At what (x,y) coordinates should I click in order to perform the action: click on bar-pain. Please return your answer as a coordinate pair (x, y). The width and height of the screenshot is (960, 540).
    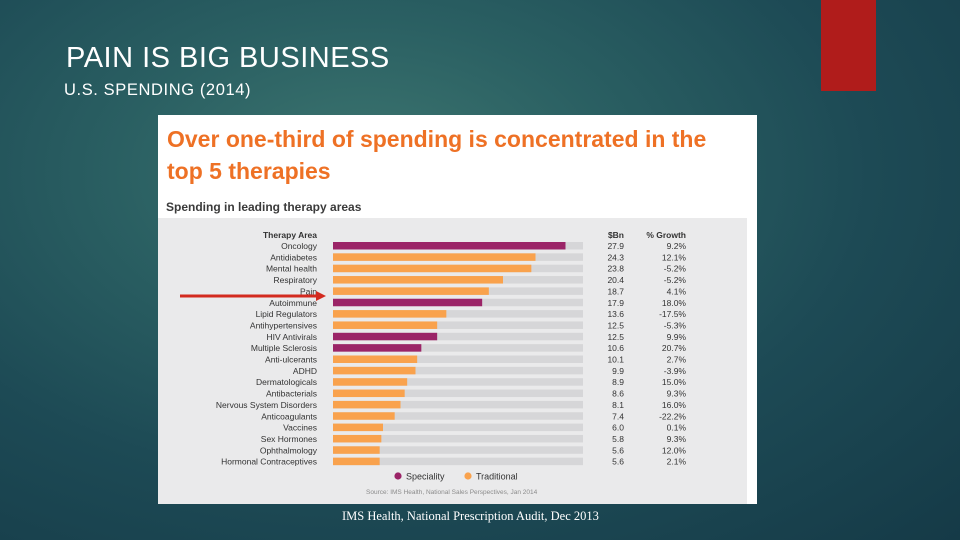
    Looking at the image, I should click on (411, 291).